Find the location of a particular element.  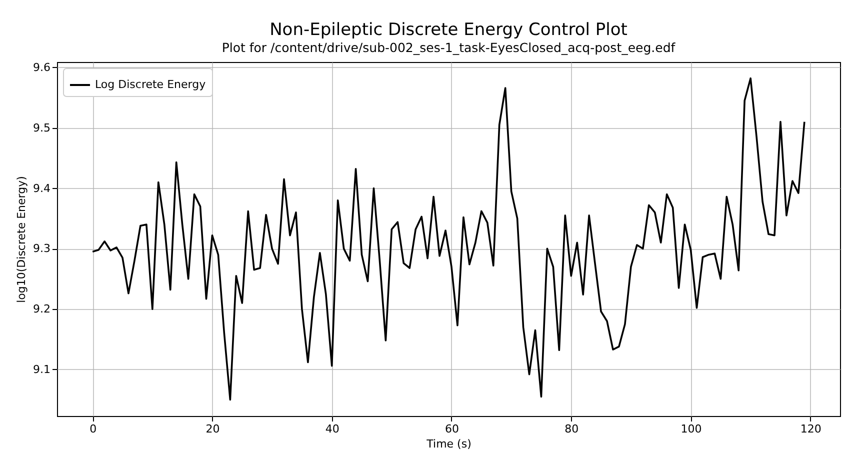

x-axis-title: Time (s) is located at coordinates (449, 444).